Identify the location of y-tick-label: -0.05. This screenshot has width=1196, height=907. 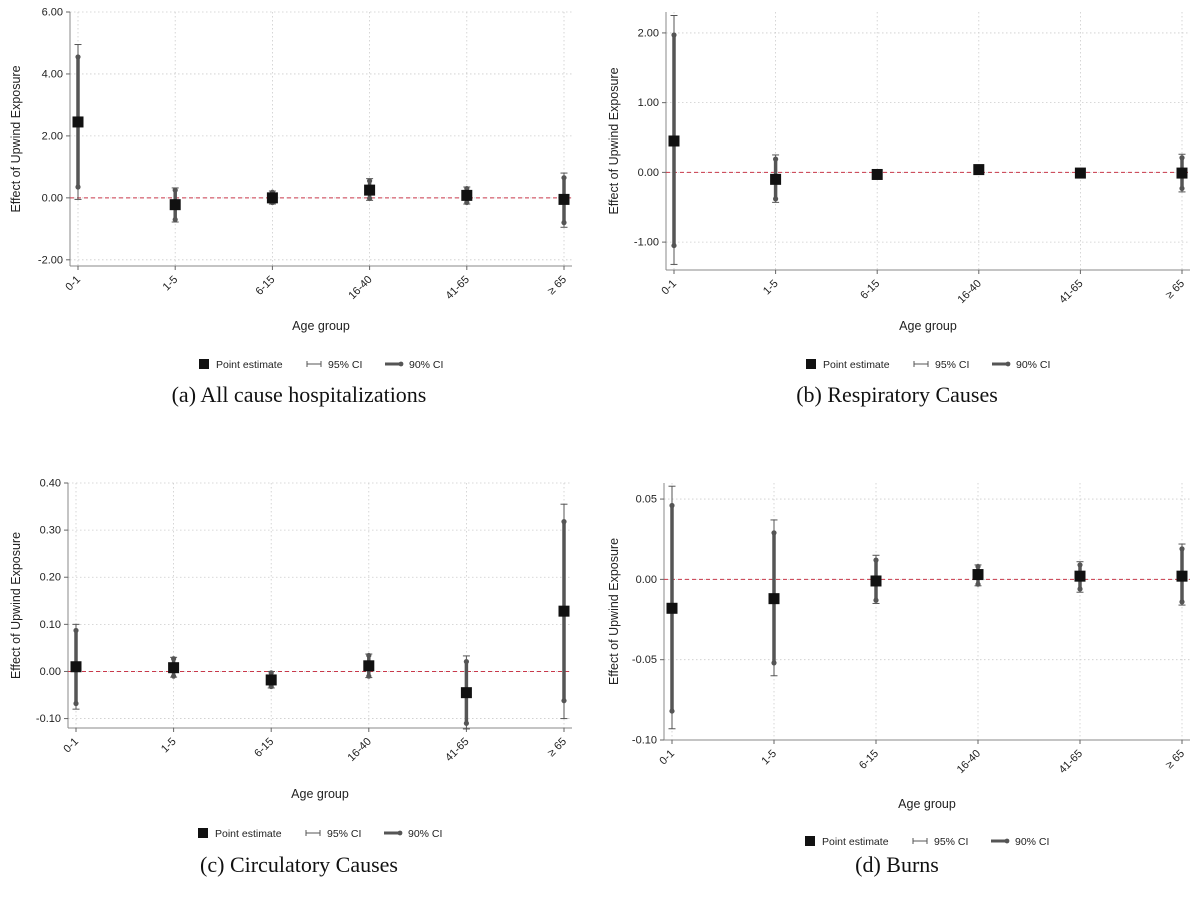
(644, 660).